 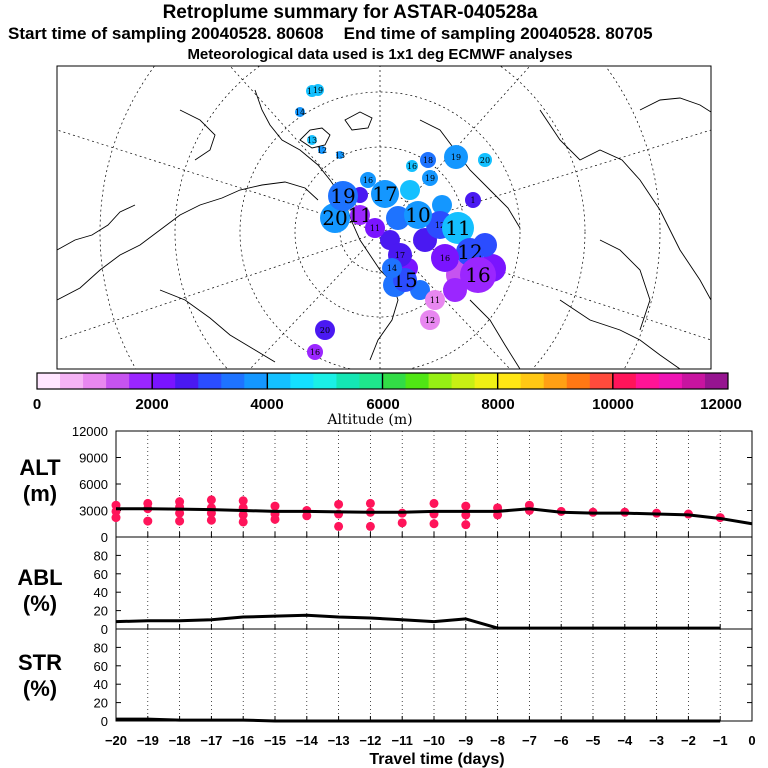 I want to click on y-tick-label: 3000, so click(x=93, y=511).